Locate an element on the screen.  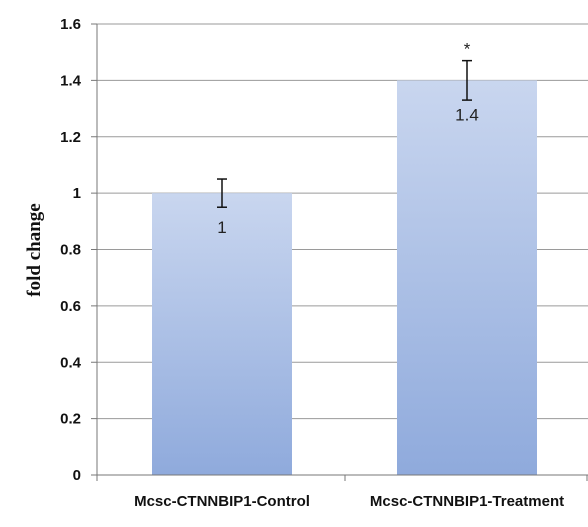
significance-marker: * is located at coordinates (467, 49).